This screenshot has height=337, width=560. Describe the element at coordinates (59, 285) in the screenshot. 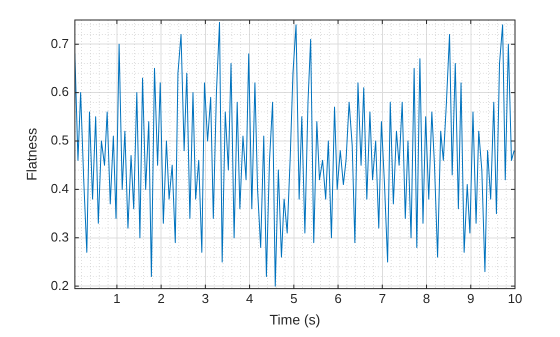

I see `y-tick-label: 0.2` at that location.